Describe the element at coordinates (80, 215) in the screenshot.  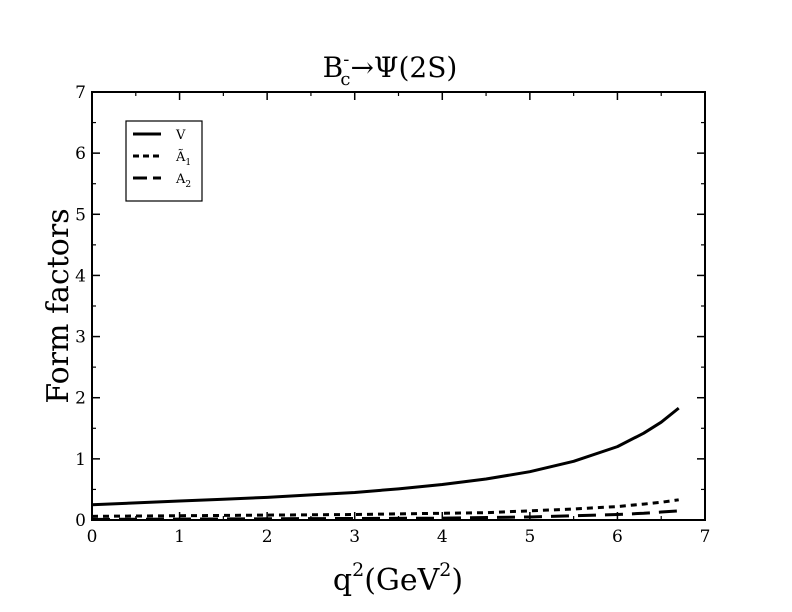
I see `y-tick-label: 5` at that location.